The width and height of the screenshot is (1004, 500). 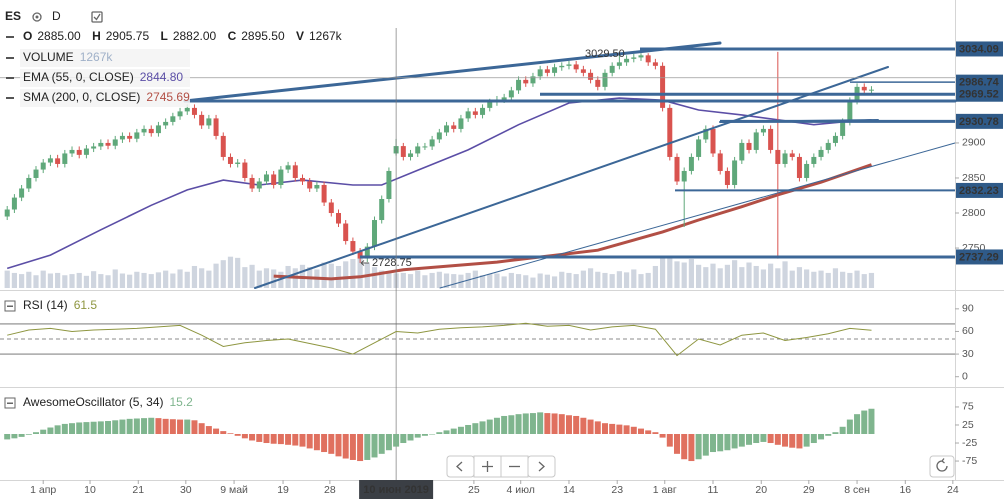 What do you see at coordinates (541, 466) in the screenshot?
I see `scroll-right-button` at bounding box center [541, 466].